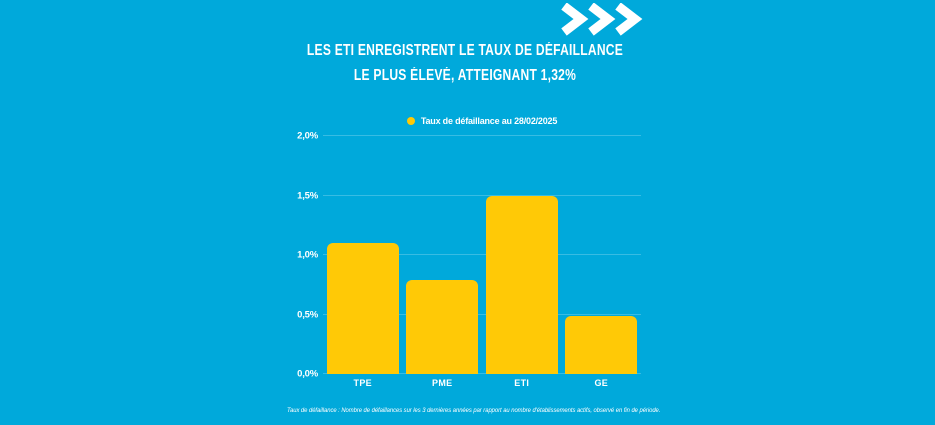  I want to click on legend: Taux de défaillance au 28/02/2025, so click(482, 121).